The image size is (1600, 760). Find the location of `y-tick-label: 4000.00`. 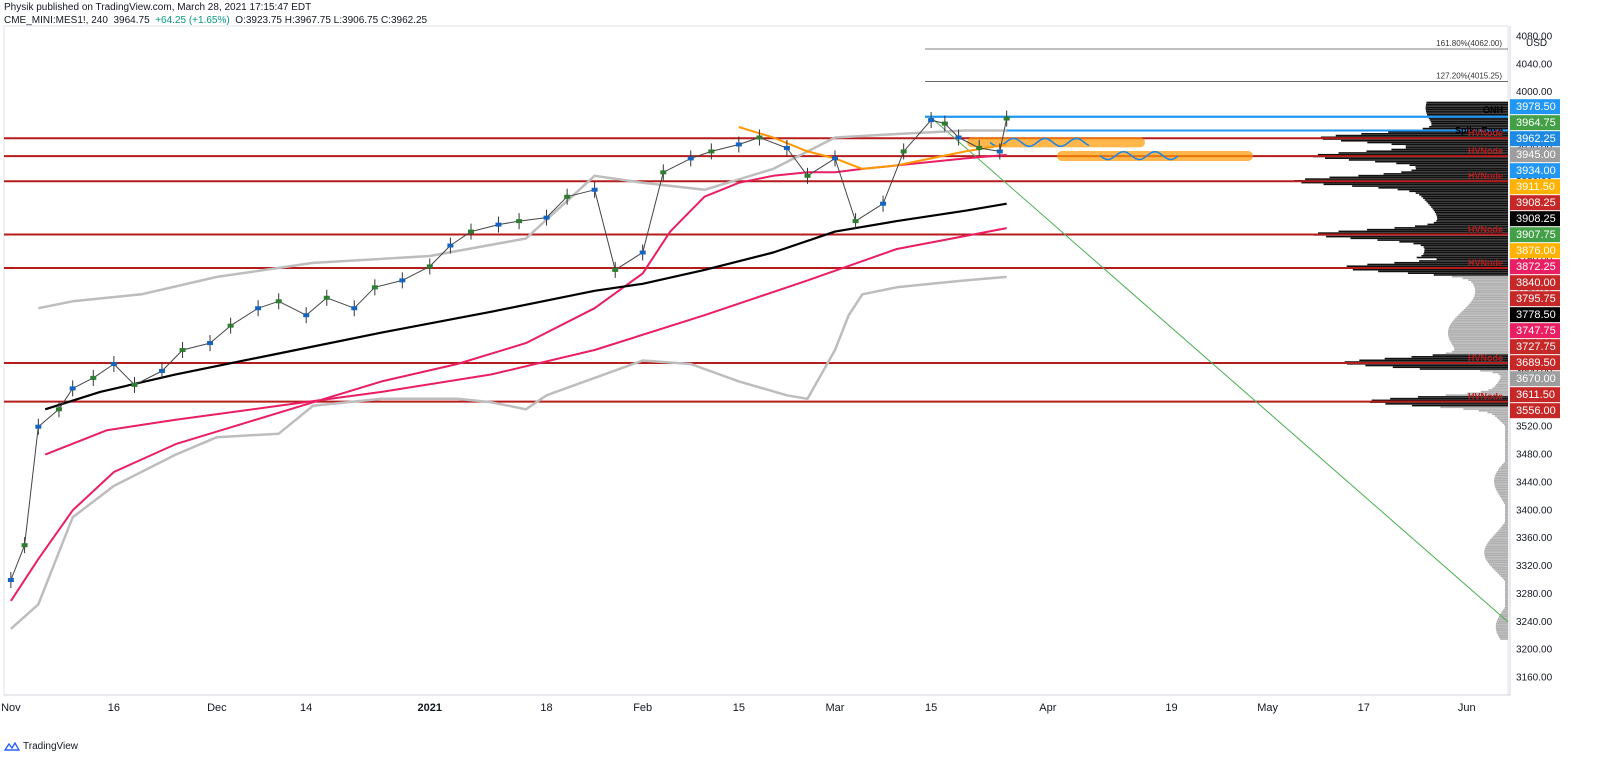

y-tick-label: 4000.00 is located at coordinates (1534, 92).